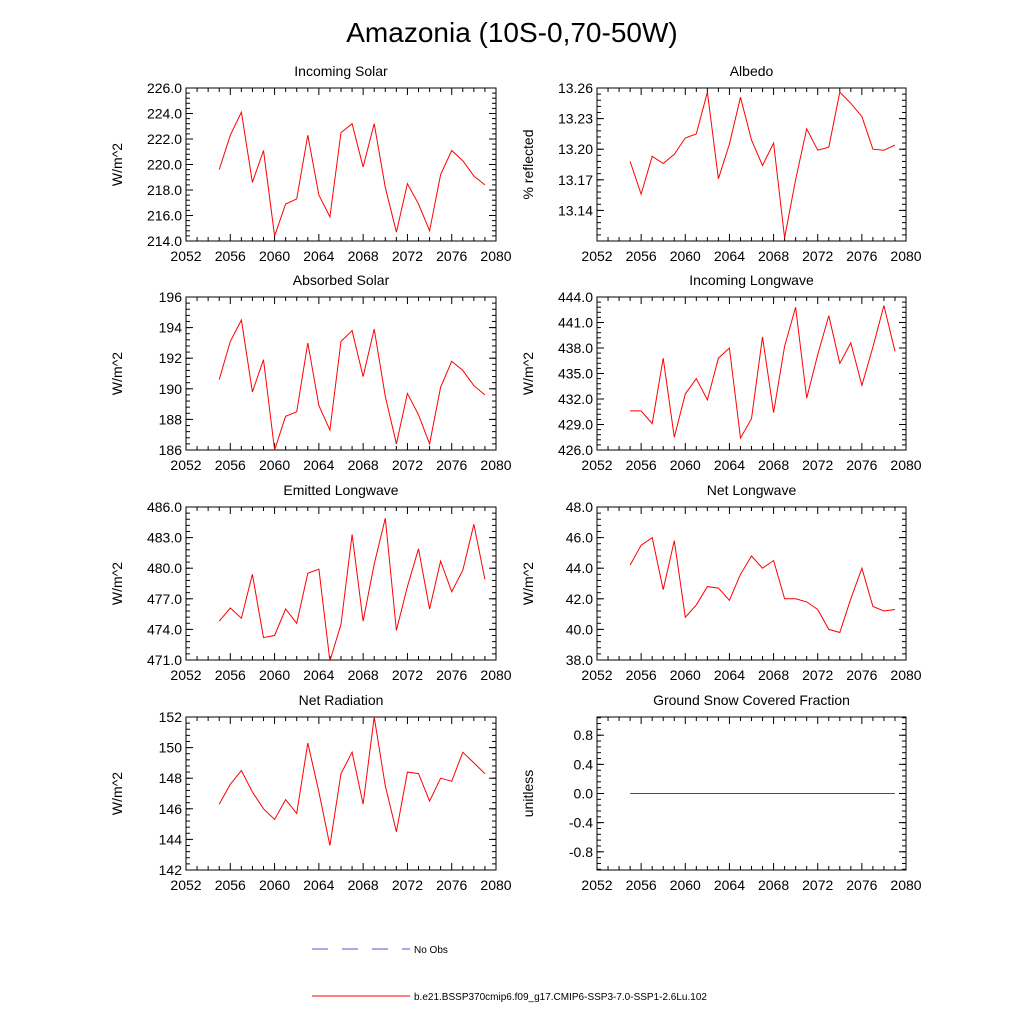 The height and width of the screenshot is (1024, 1024). What do you see at coordinates (575, 180) in the screenshot?
I see `y-tick-label: 13.17` at bounding box center [575, 180].